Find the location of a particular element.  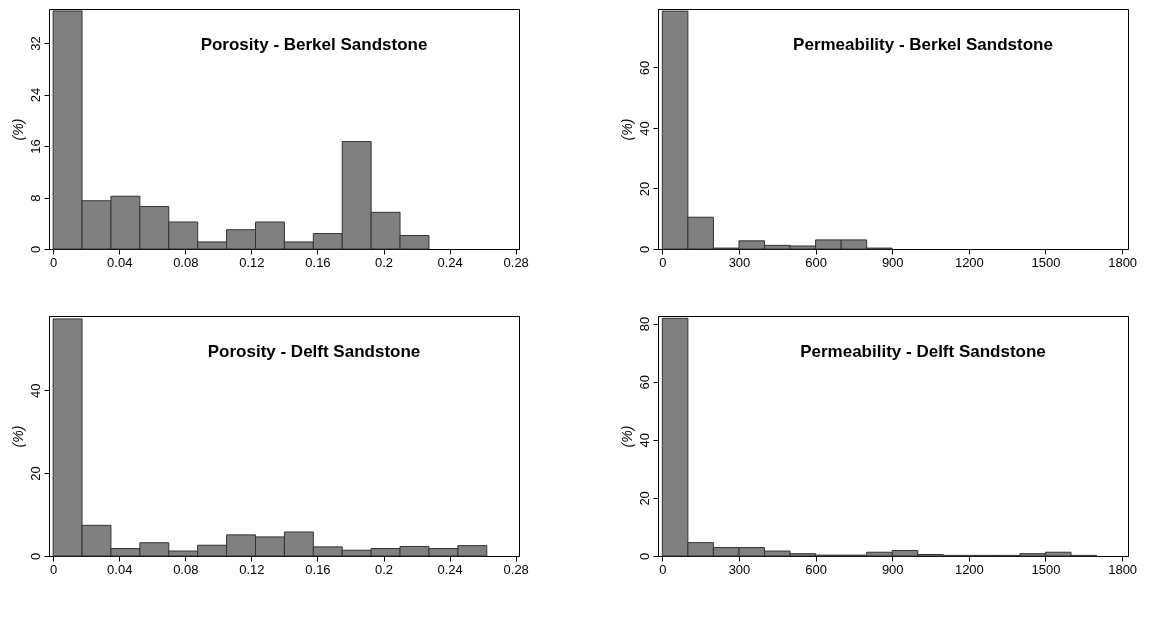

text: Permeability - Berkel Sandstone is located at coordinates (923, 44).